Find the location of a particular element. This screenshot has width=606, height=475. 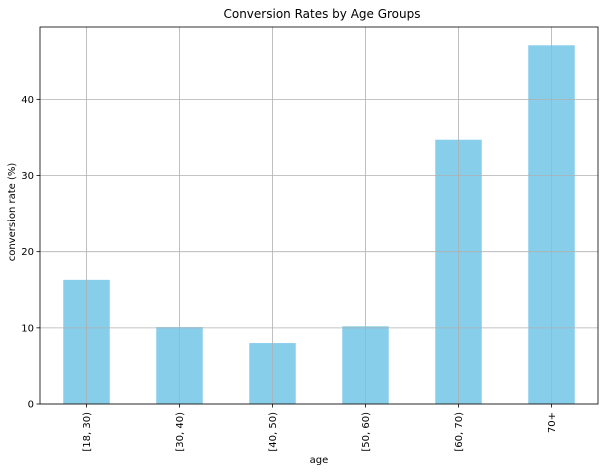

y-tick-label: 20 is located at coordinates (27, 252).